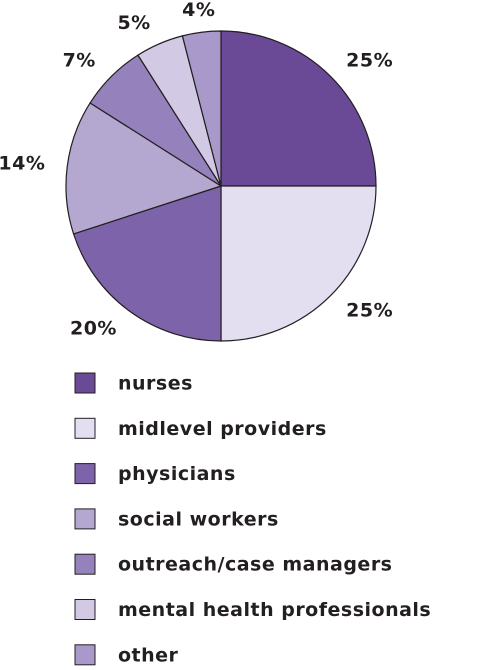 Image resolution: width=488 pixels, height=670 pixels. What do you see at coordinates (22, 163) in the screenshot?
I see `data-label: 14%` at bounding box center [22, 163].